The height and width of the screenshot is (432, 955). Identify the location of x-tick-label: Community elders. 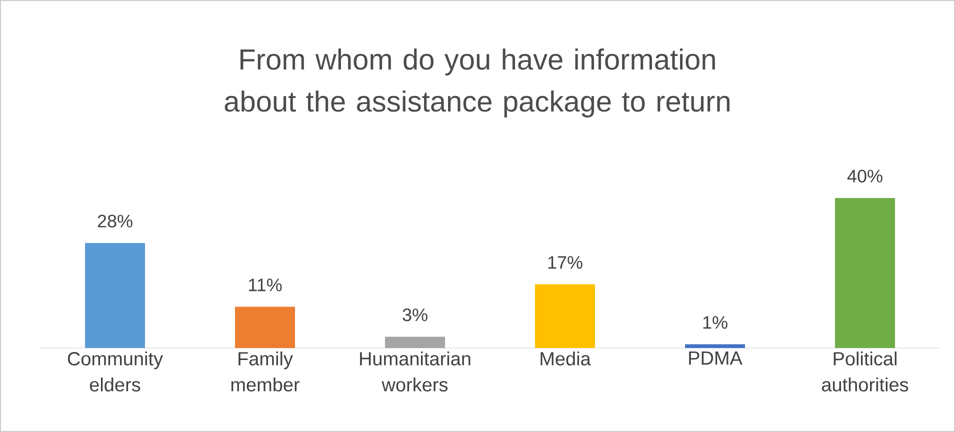
(115, 372).